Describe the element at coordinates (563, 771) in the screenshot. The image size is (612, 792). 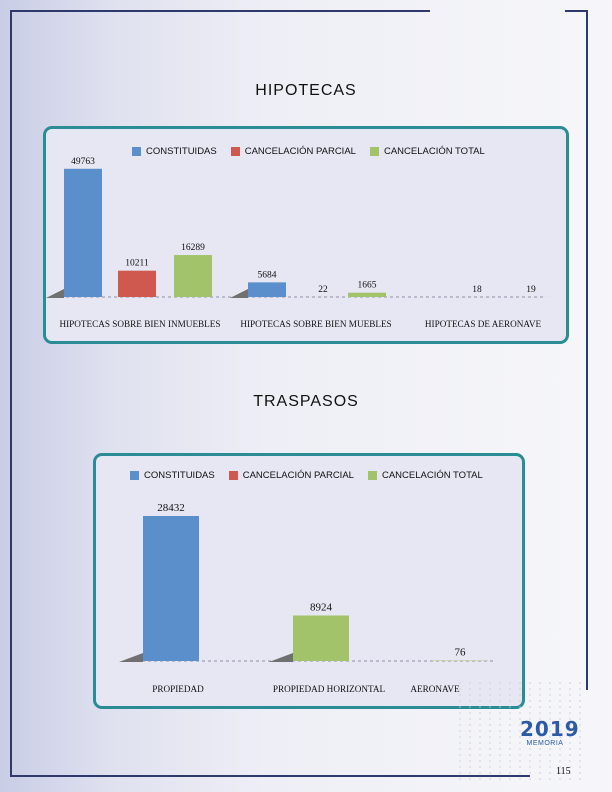
I see `page-number: 115` at that location.